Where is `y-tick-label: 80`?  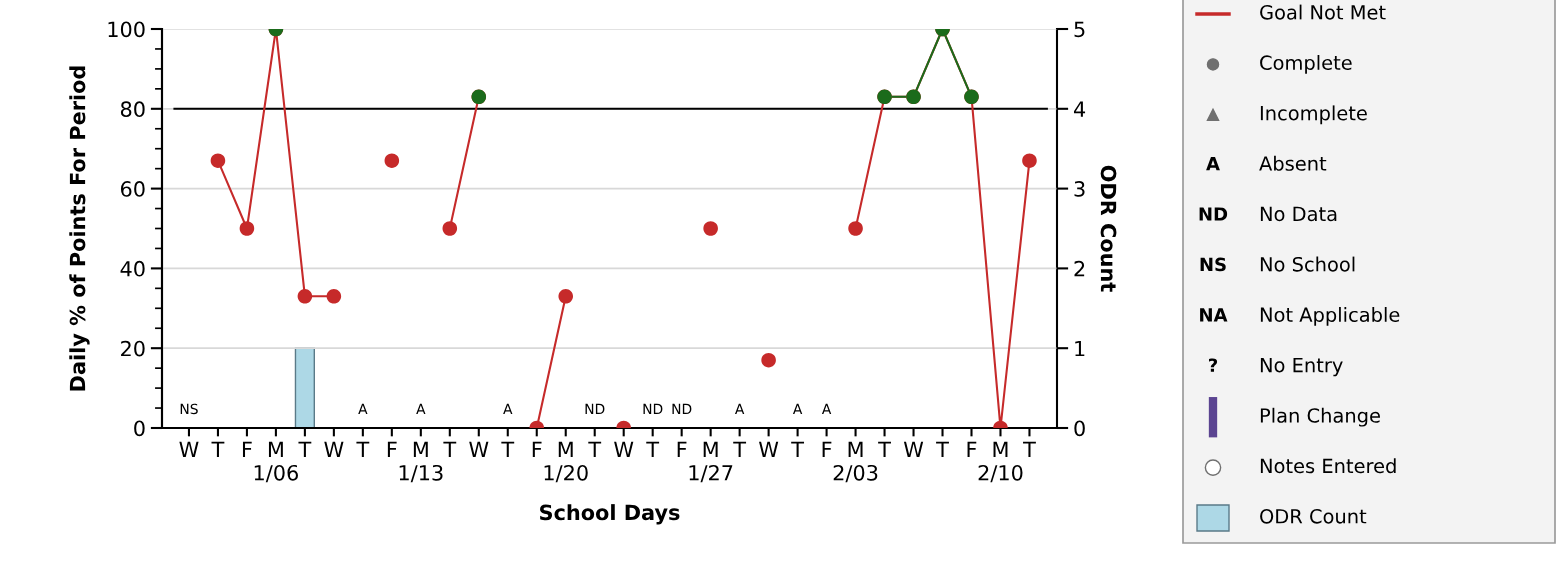 y-tick-label: 80 is located at coordinates (132, 109).